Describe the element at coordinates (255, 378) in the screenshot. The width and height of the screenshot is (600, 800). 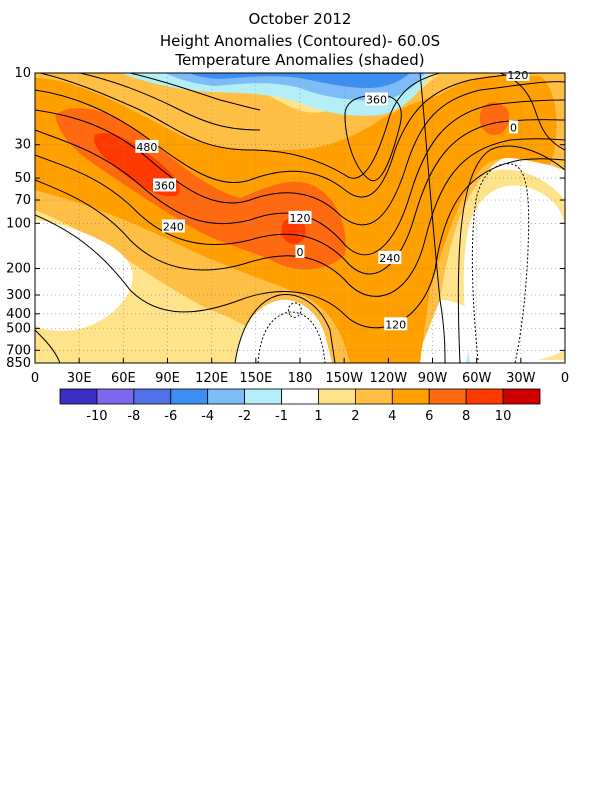
I see `x-tick-label: 150E` at that location.